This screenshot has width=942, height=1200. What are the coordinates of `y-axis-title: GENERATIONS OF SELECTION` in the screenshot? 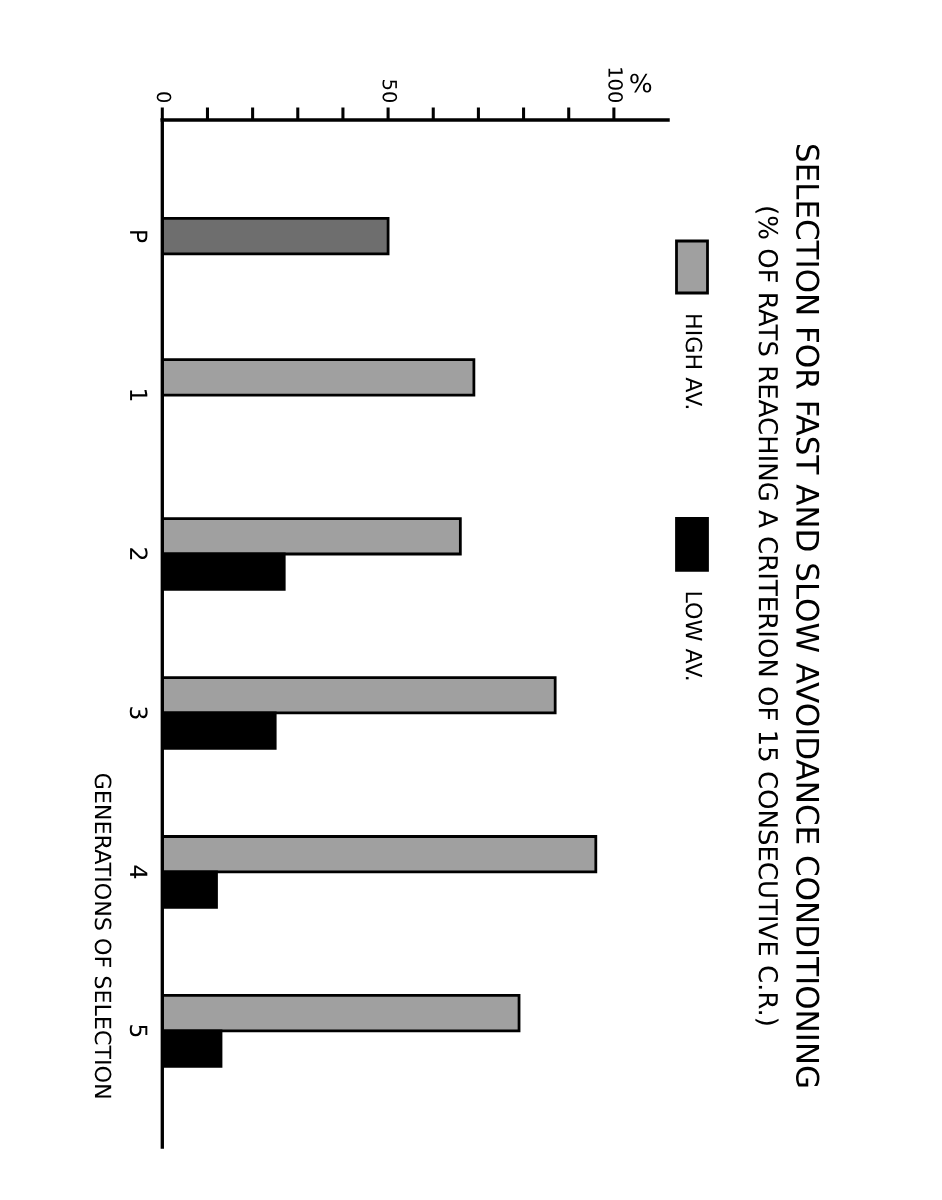 It's located at (103, 935).